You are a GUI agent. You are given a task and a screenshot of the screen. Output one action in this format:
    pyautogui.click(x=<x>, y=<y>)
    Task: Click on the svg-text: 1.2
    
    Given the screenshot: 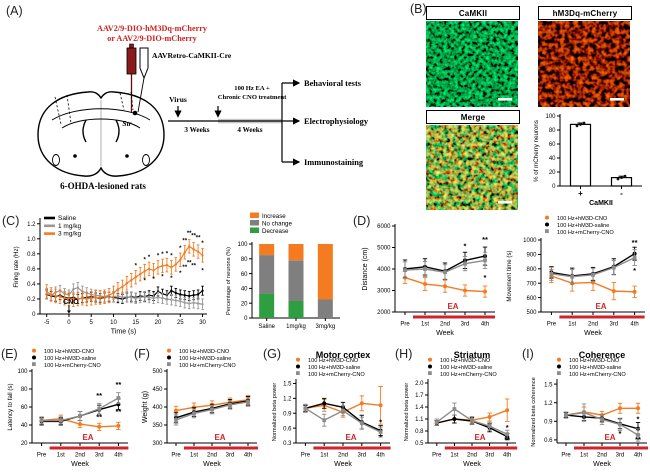 What is the action you would take?
    pyautogui.click(x=287, y=400)
    